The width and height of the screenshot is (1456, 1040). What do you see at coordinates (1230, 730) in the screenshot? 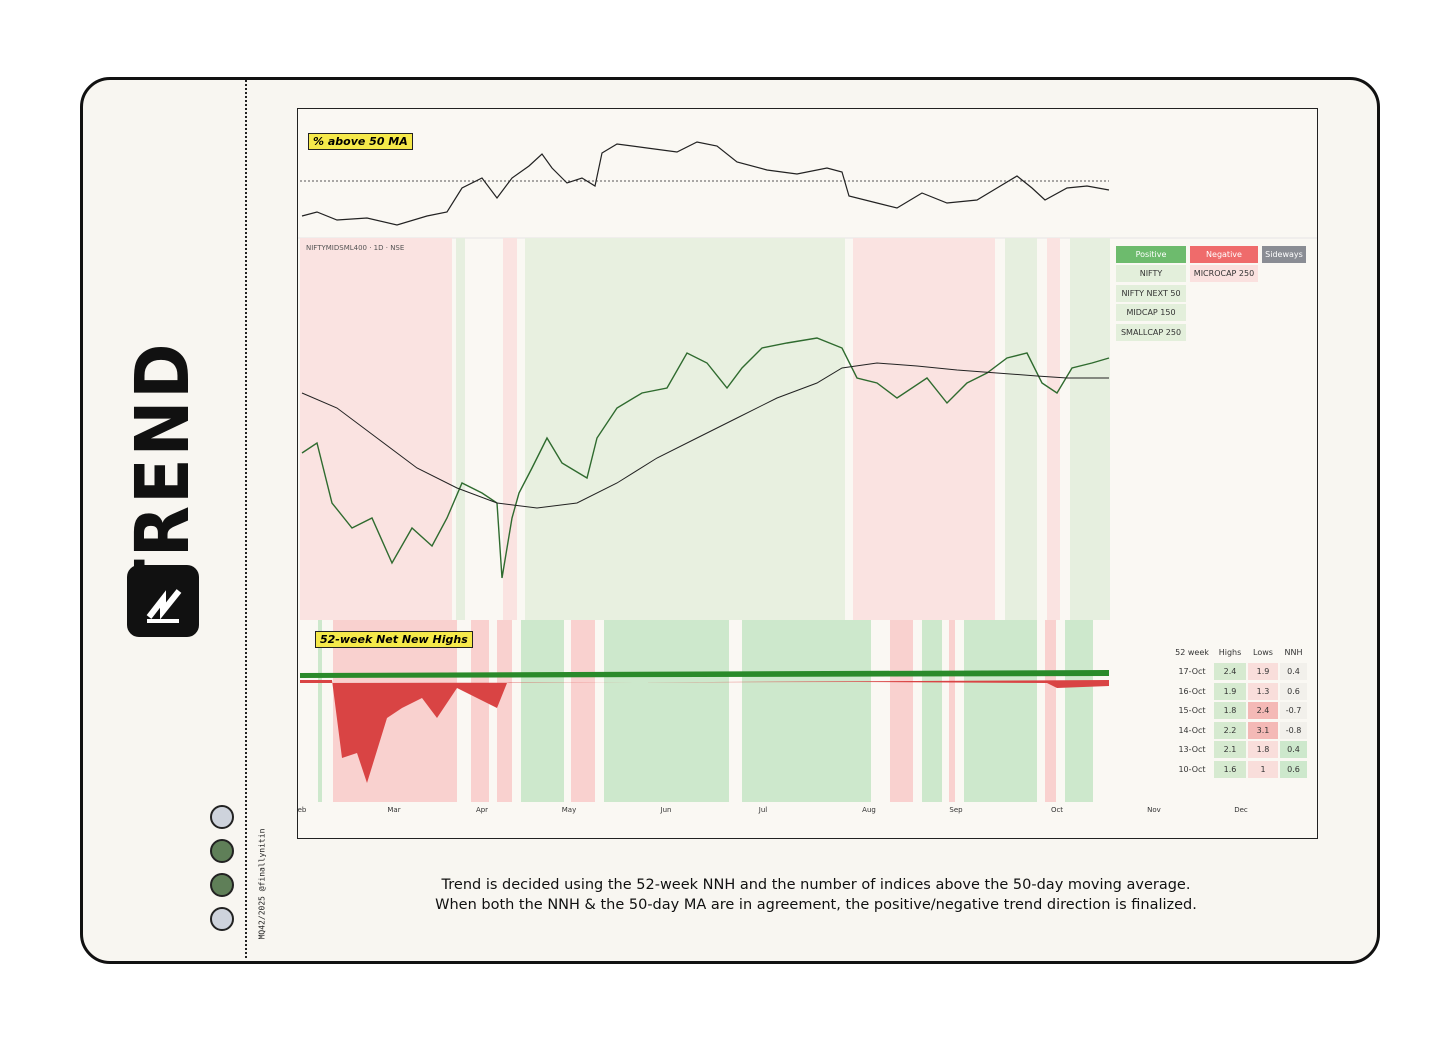
I see `nnh-cell: 2.2` at bounding box center [1230, 730].